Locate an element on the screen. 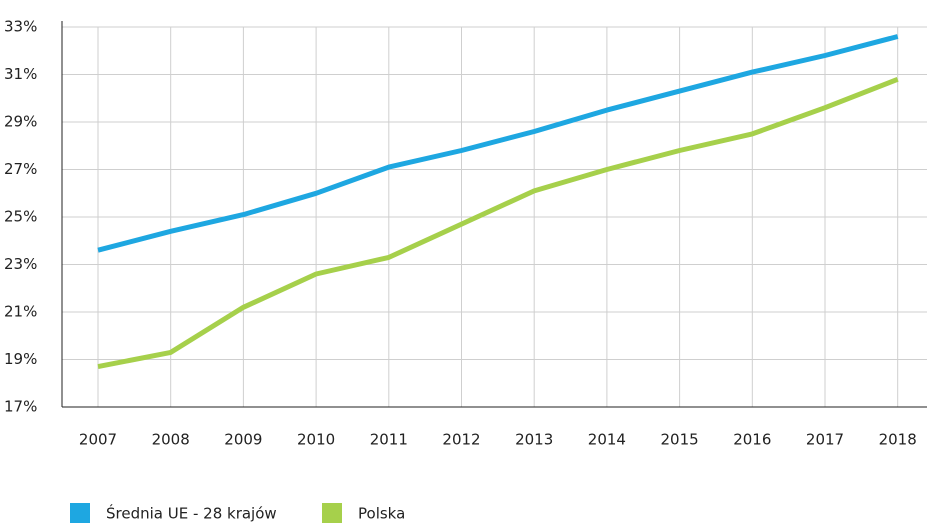 Image resolution: width=927 pixels, height=523 pixels. y-tick-label: 29% is located at coordinates (20, 122).